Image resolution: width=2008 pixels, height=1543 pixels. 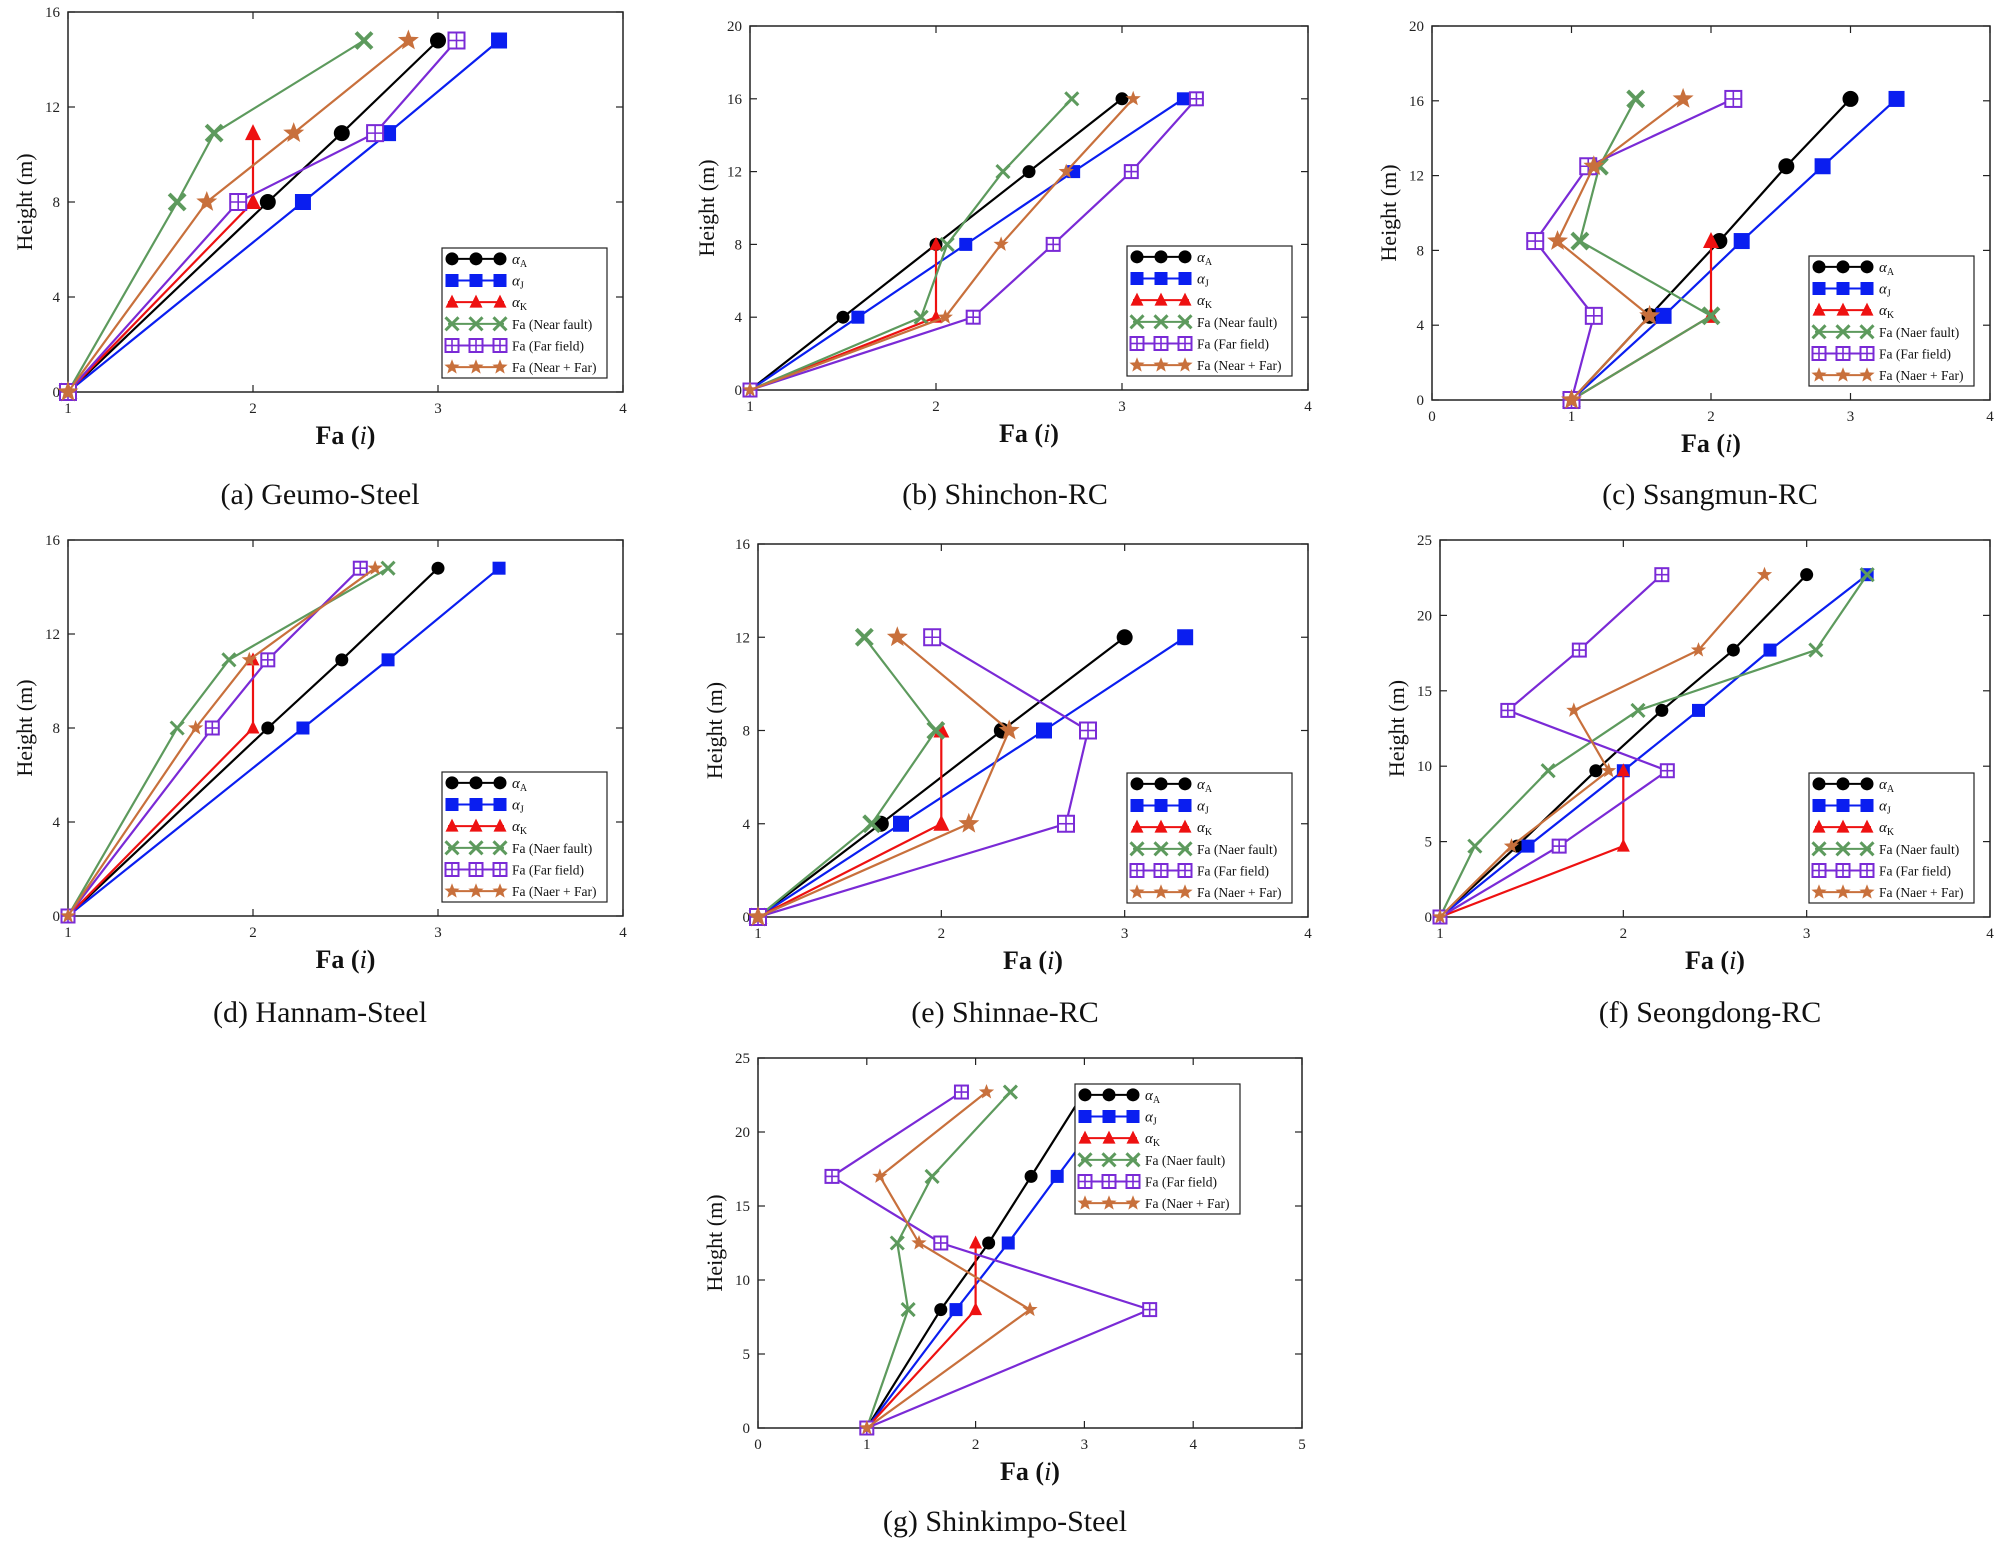 What do you see at coordinates (57, 298) in the screenshot?
I see `y-tick-label: 4` at bounding box center [57, 298].